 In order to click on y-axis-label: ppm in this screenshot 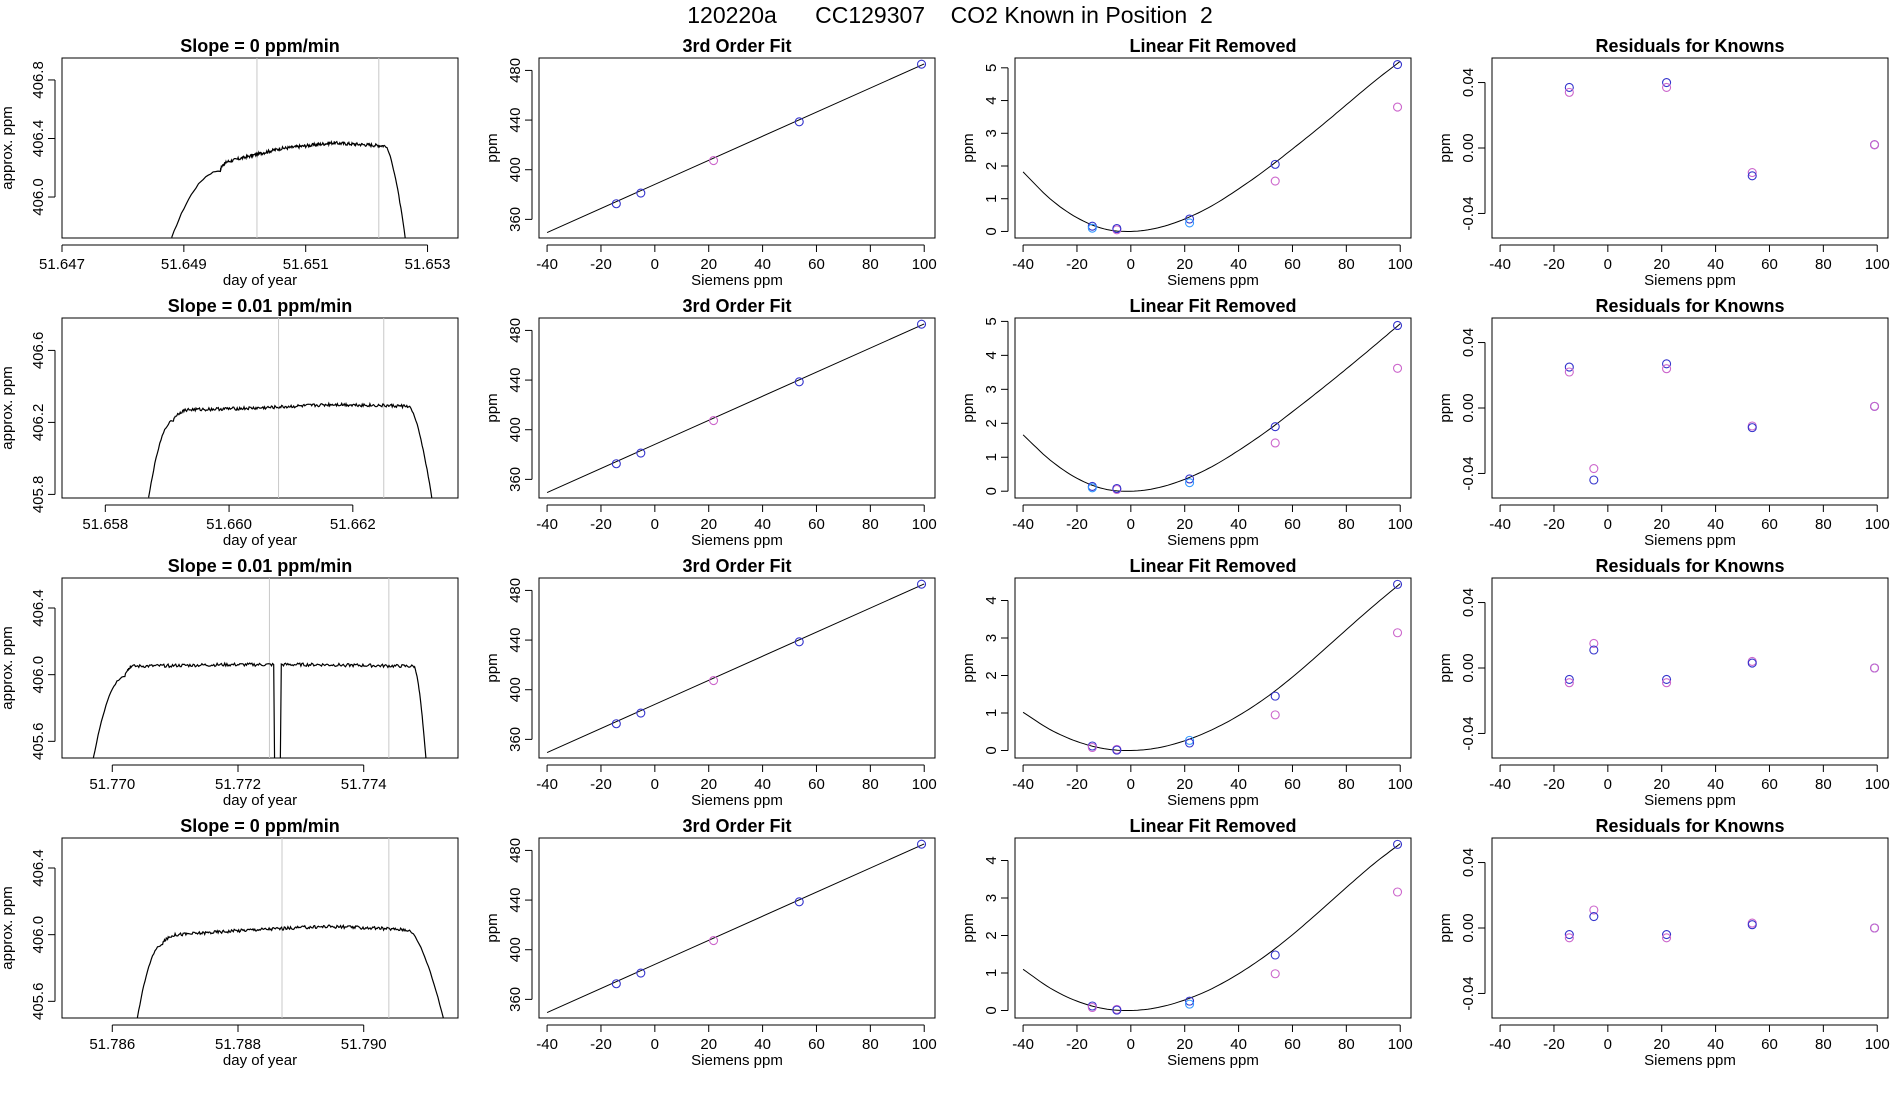, I will do `click(968, 407)`.